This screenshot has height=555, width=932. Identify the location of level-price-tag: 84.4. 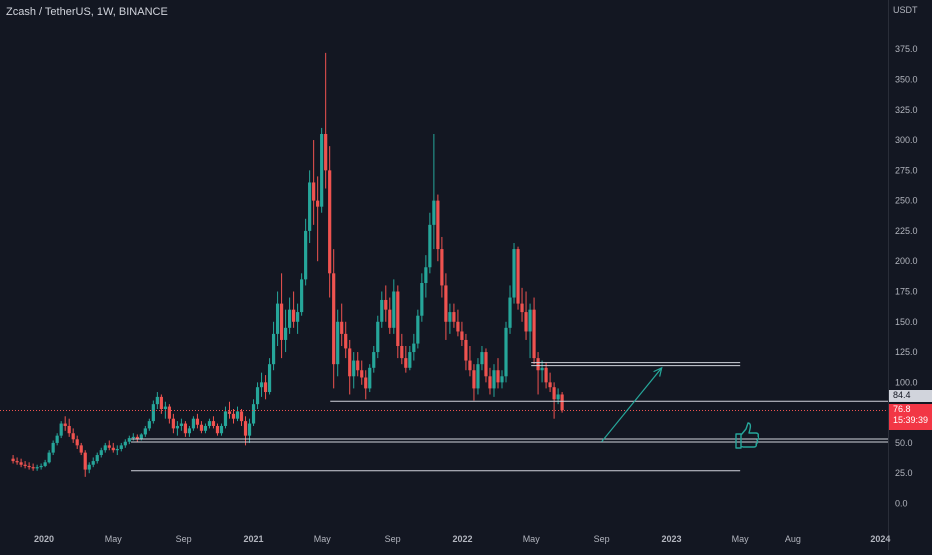
(910, 396).